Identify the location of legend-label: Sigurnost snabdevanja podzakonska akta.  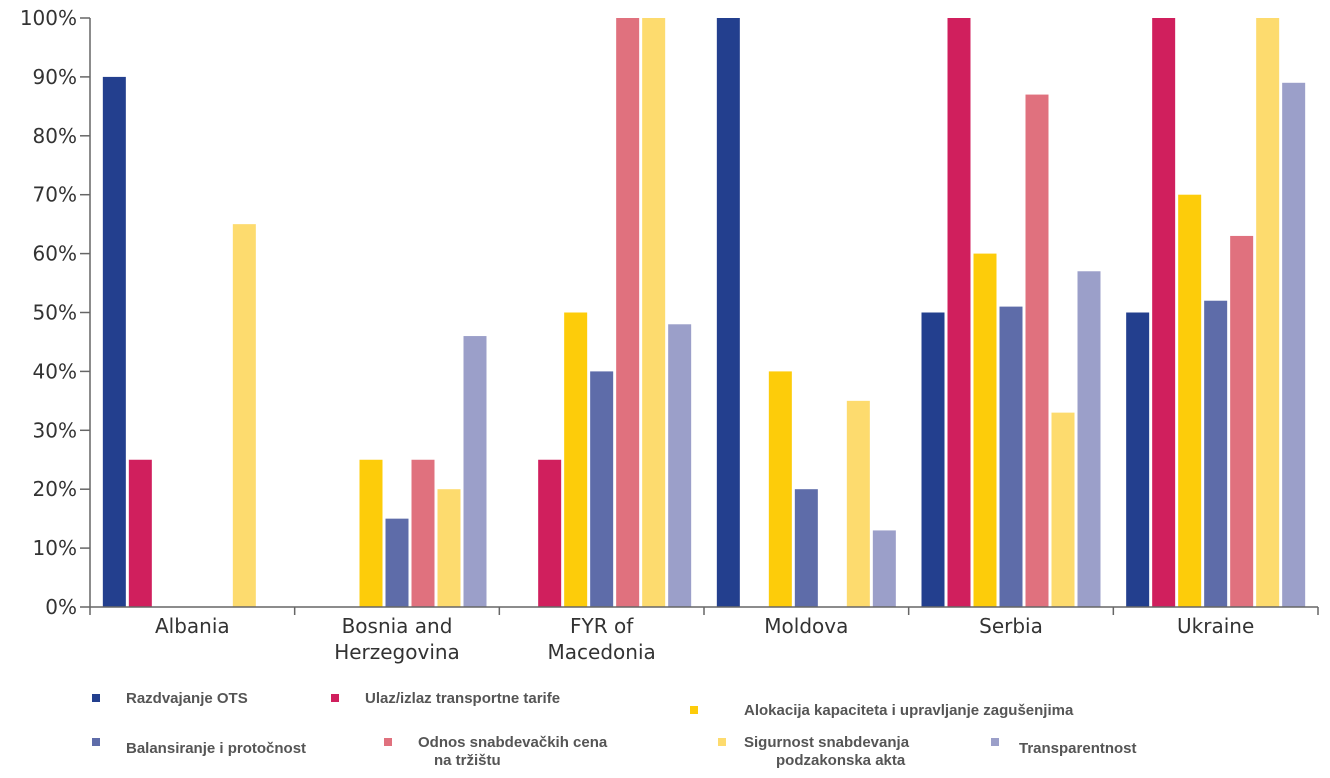
(827, 751).